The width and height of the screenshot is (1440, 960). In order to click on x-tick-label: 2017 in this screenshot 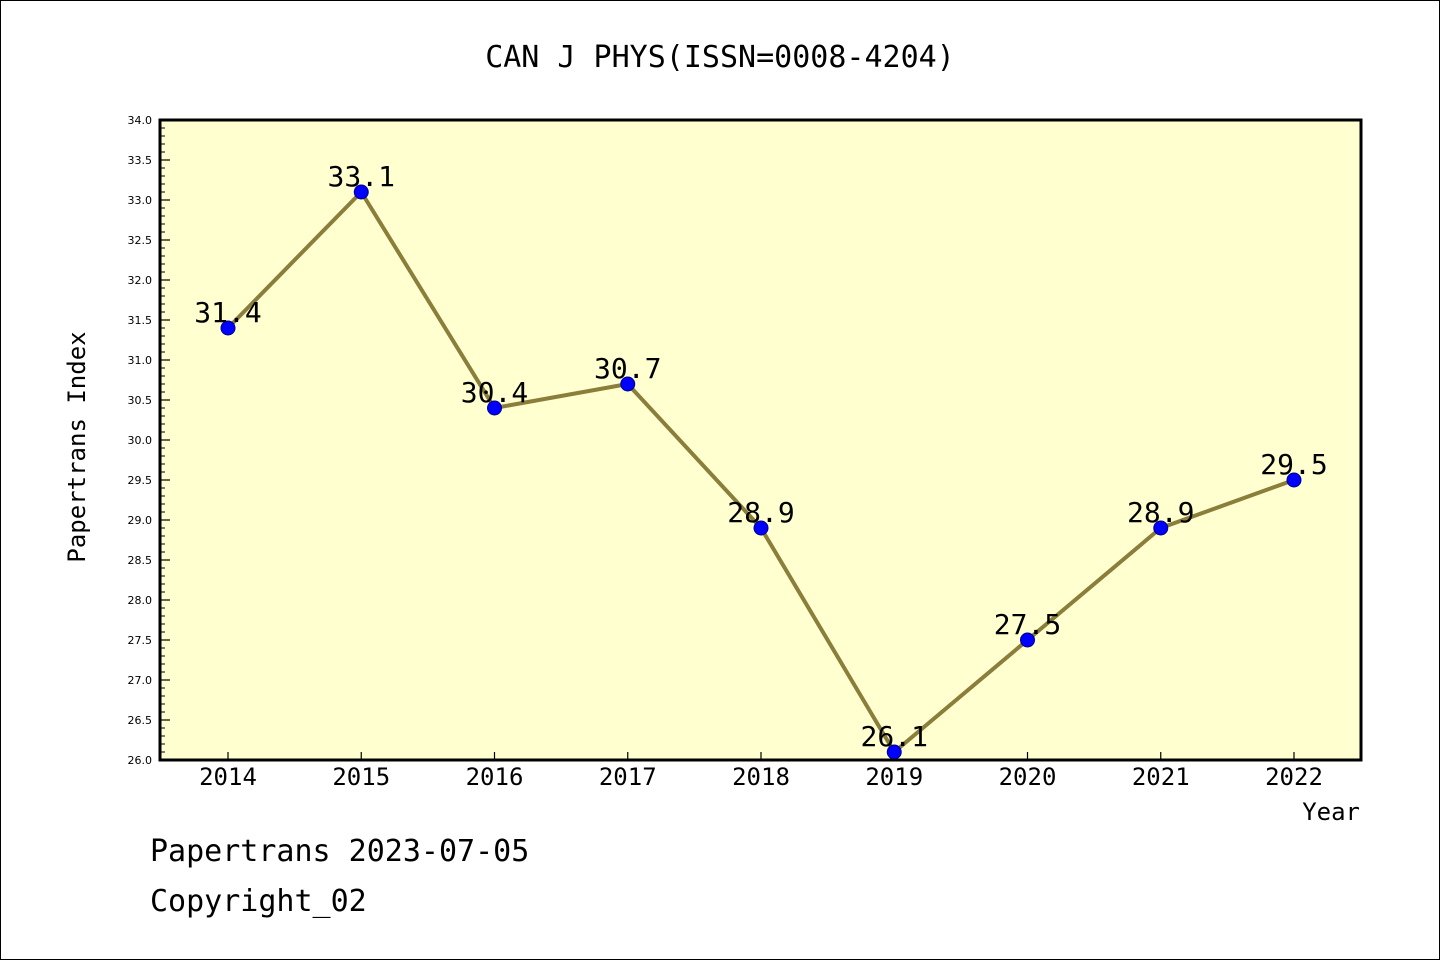, I will do `click(628, 777)`.